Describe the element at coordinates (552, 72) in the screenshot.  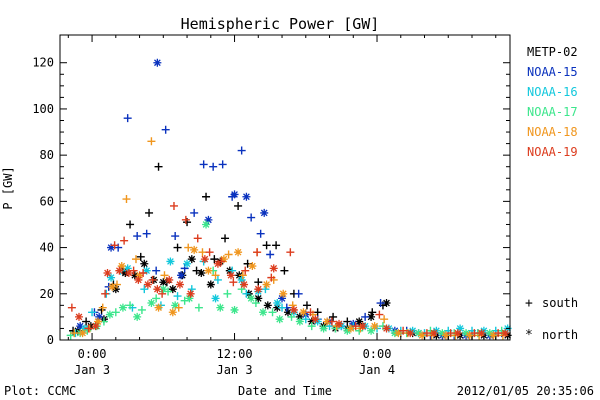
I see `legend-series-label: NOAA-15` at that location.